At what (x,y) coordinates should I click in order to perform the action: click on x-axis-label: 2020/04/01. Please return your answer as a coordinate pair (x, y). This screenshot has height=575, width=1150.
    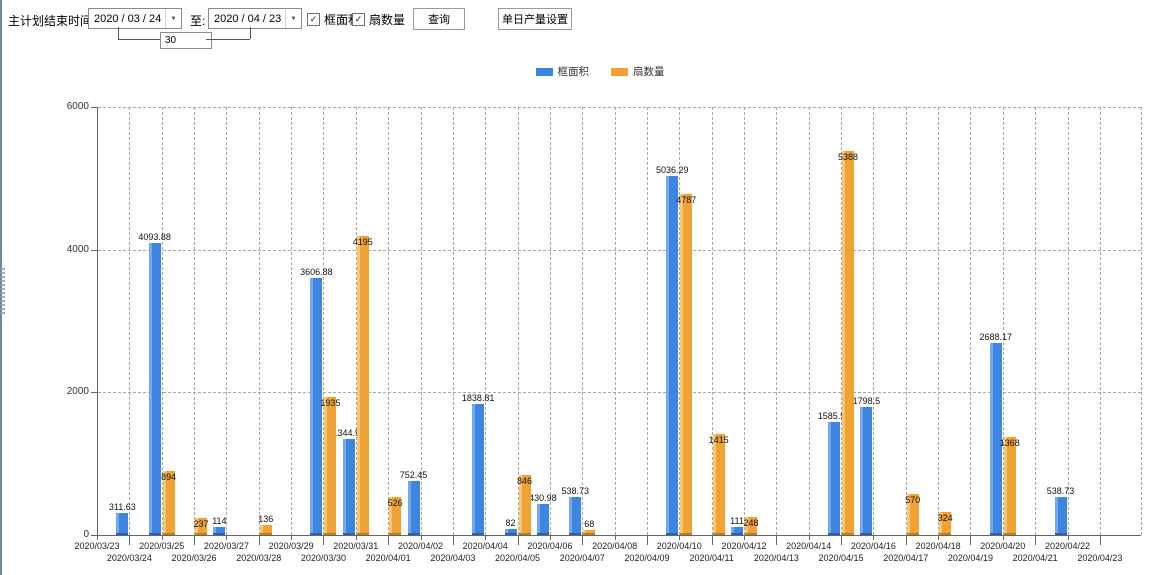
    Looking at the image, I should click on (388, 558).